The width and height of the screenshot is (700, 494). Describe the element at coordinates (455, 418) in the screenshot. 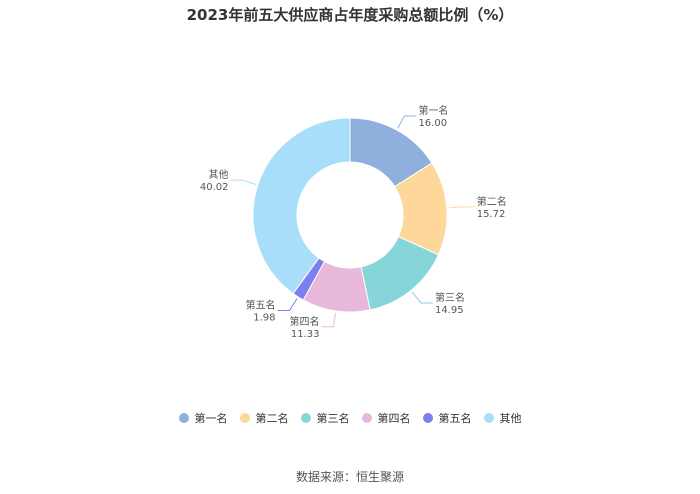

I see `legend-label-5: 第五名` at that location.